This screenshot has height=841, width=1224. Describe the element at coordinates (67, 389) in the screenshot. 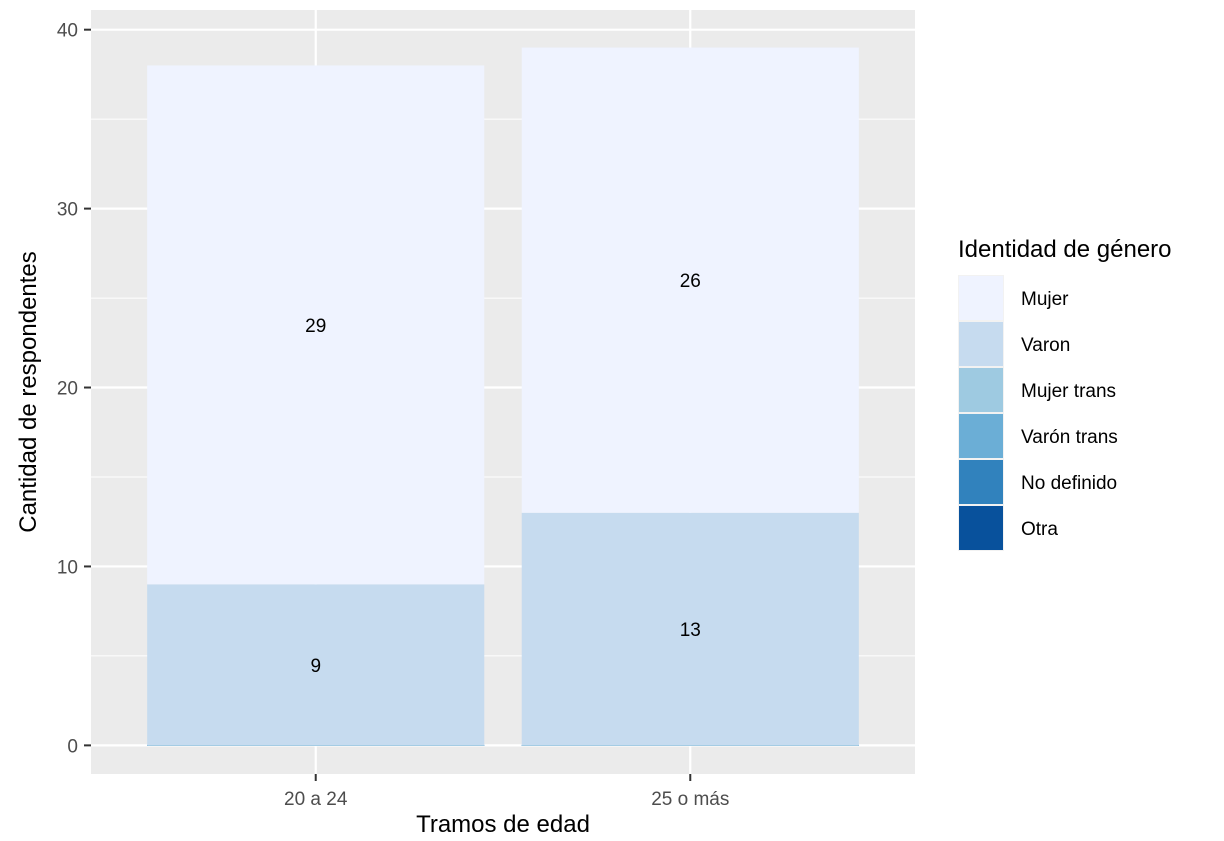

I see `y-tick-label: 20` at that location.